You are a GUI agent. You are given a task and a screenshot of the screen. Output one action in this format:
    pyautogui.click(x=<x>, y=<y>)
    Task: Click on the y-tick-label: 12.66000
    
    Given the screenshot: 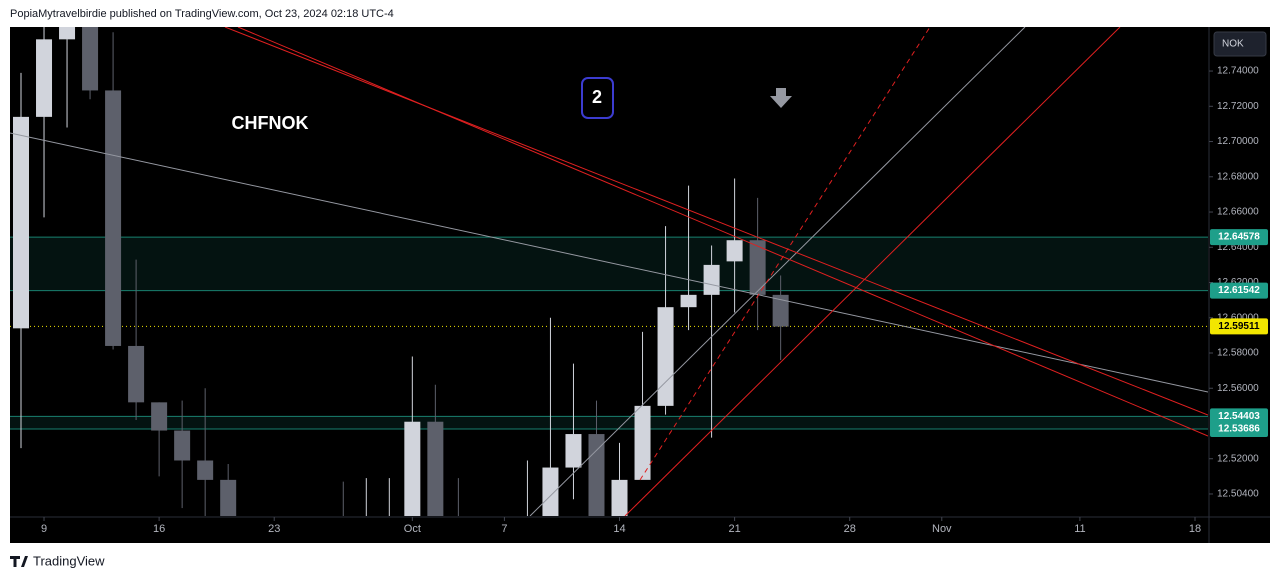 What is the action you would take?
    pyautogui.click(x=1238, y=212)
    